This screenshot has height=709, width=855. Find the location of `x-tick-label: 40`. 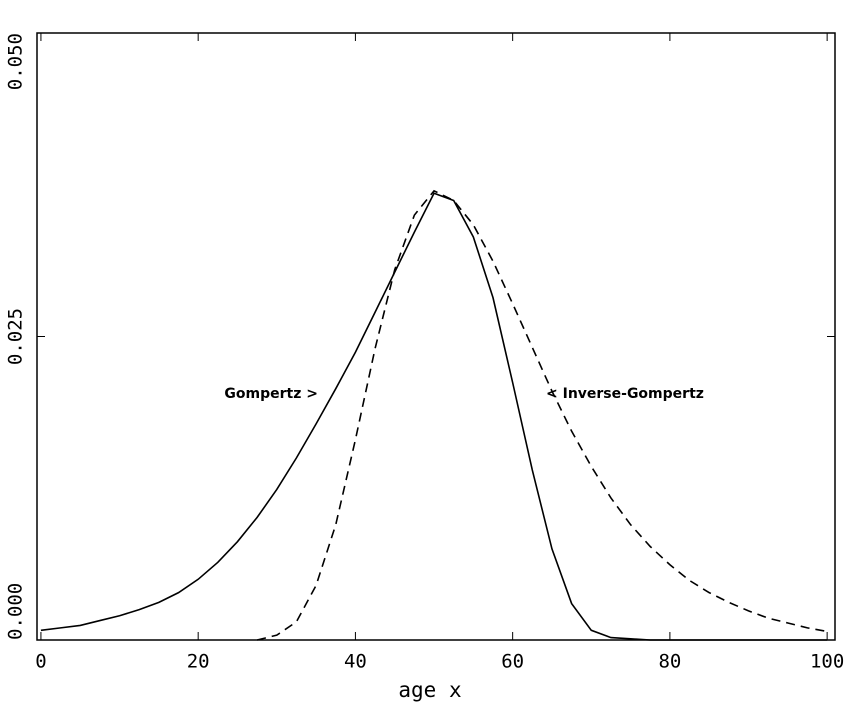

x-tick-label: 40 is located at coordinates (355, 662).